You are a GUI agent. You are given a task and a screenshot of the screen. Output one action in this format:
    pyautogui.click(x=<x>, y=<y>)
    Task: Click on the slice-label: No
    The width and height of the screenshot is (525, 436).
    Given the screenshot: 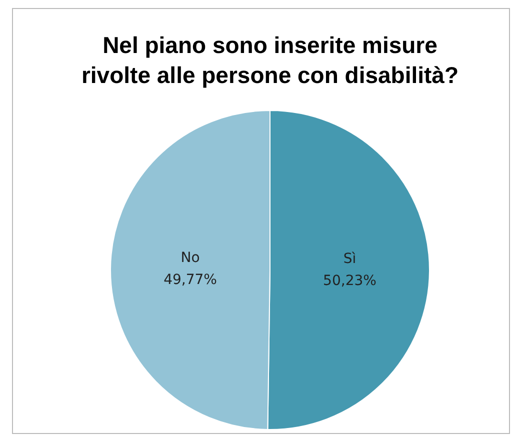 What is the action you would take?
    pyautogui.click(x=190, y=258)
    